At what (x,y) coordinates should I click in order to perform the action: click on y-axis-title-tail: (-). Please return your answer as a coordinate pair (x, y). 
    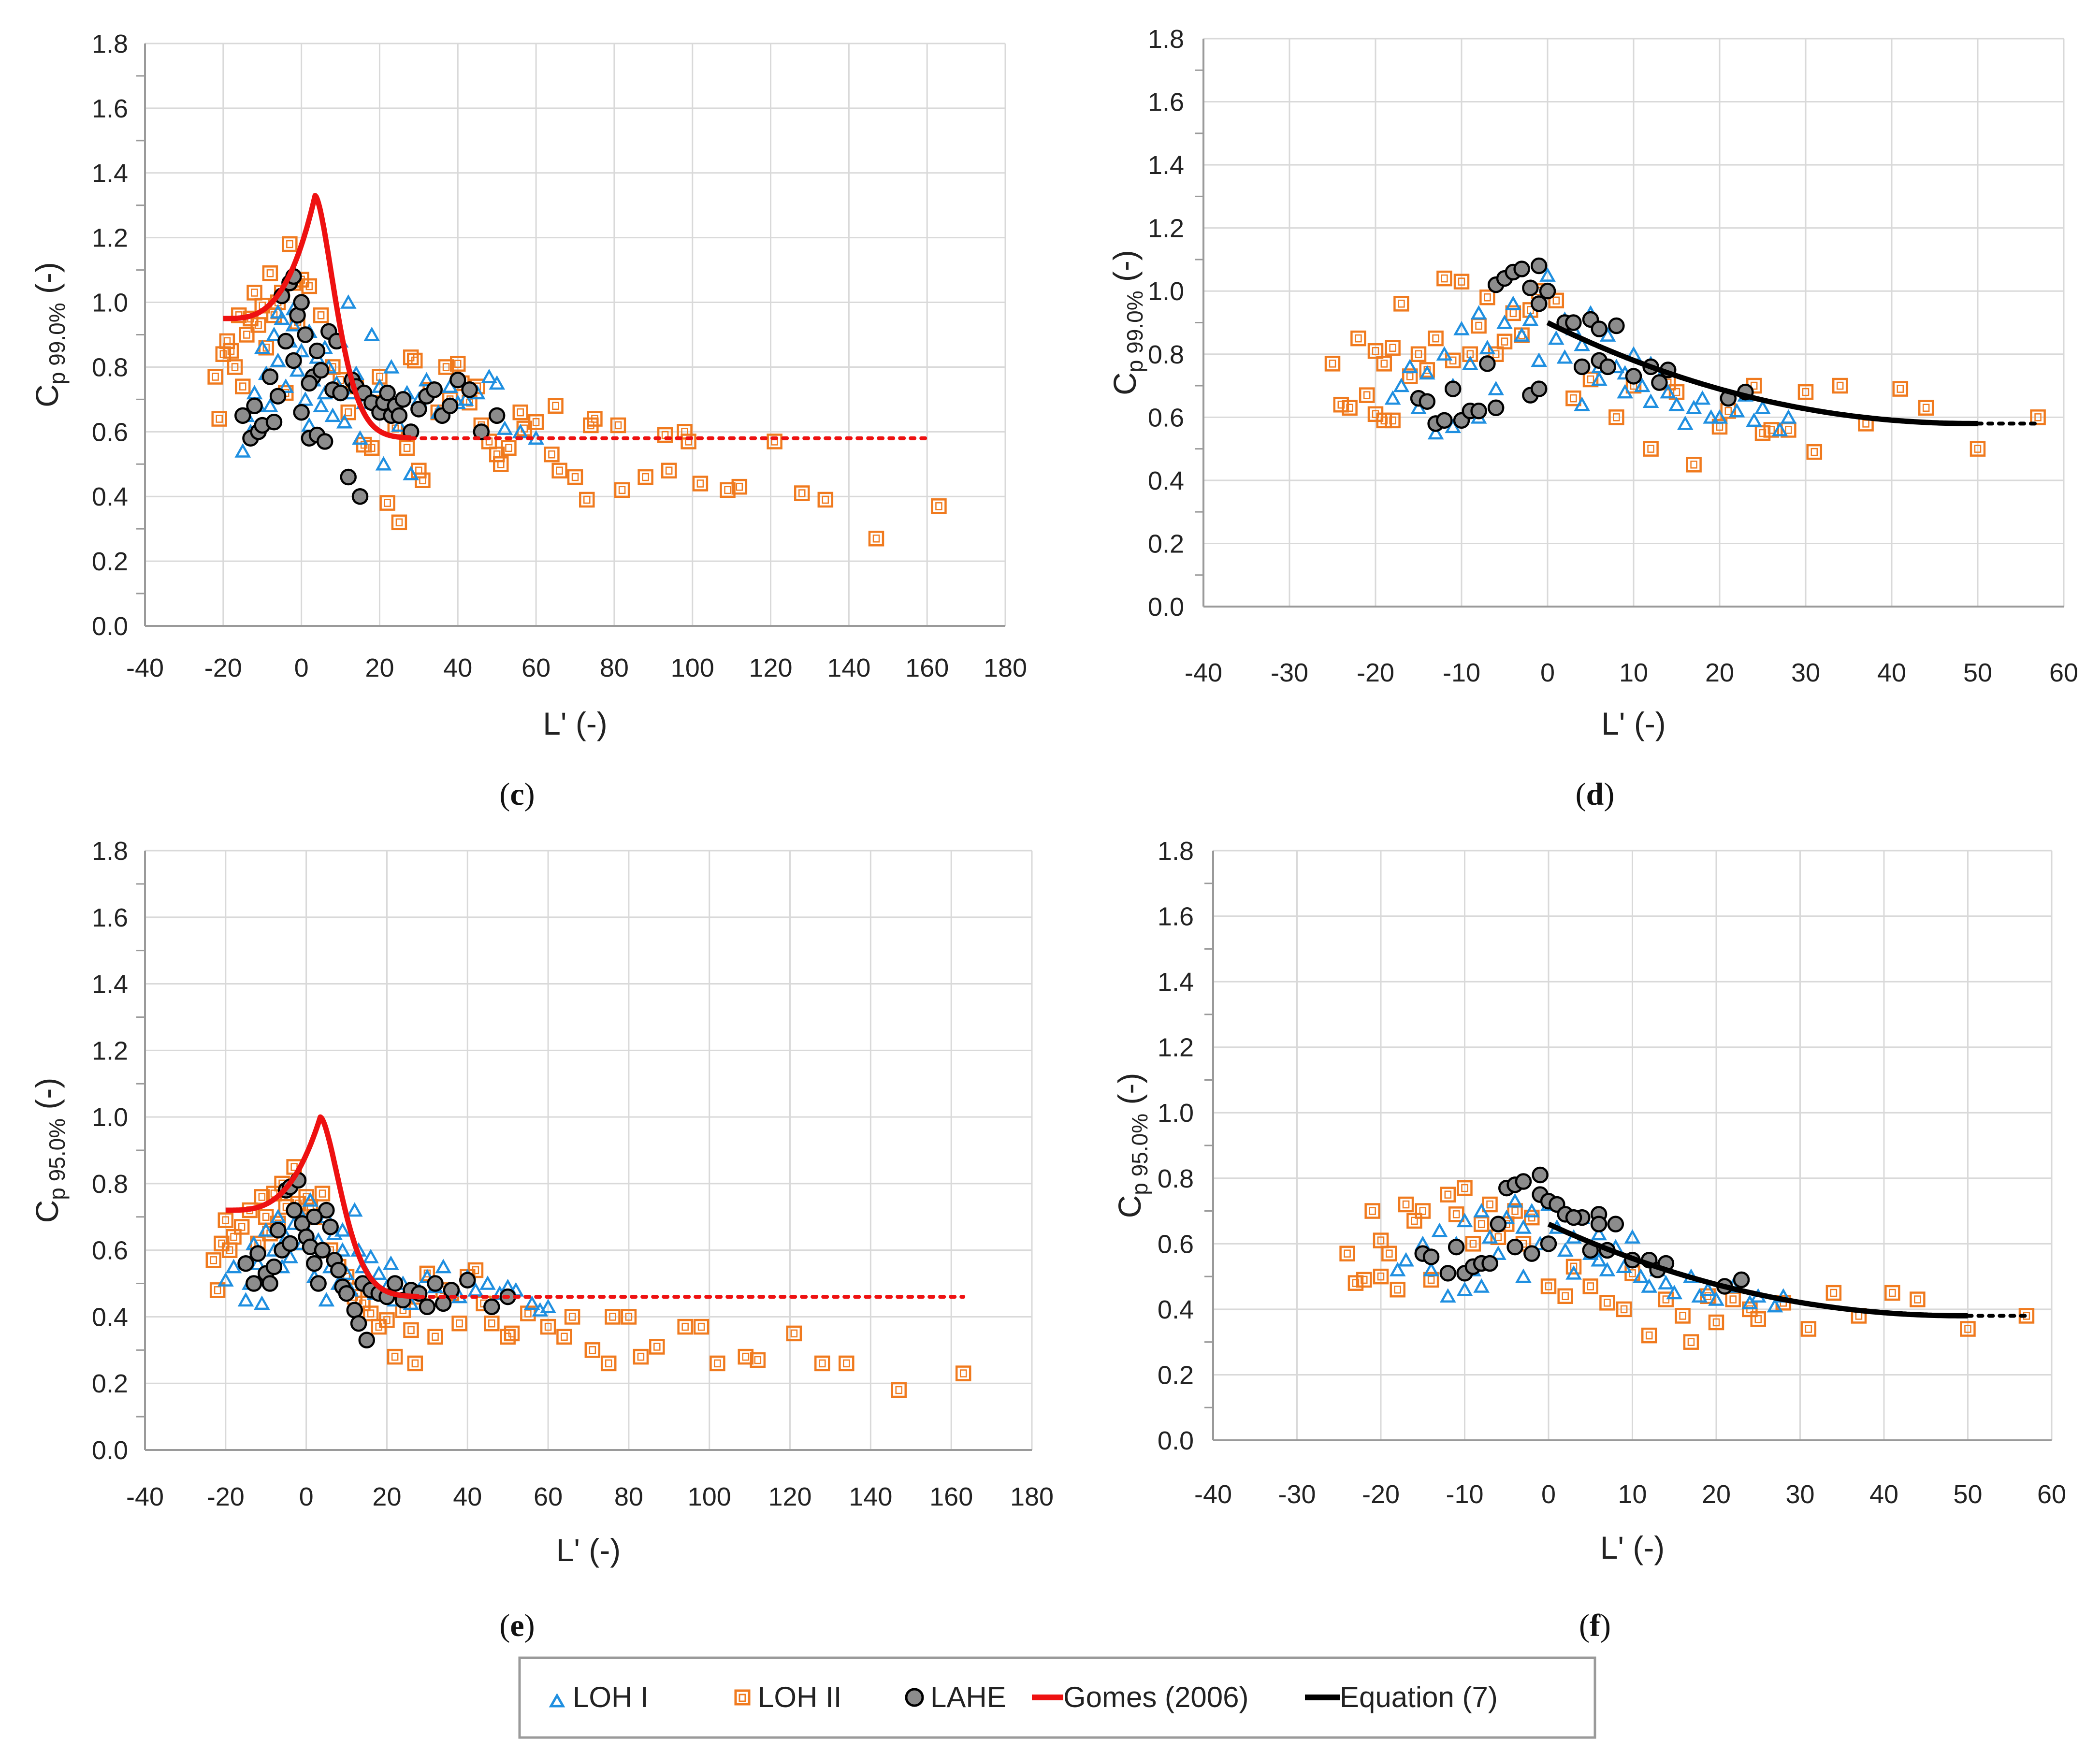
    Looking at the image, I should click on (1125, 270).